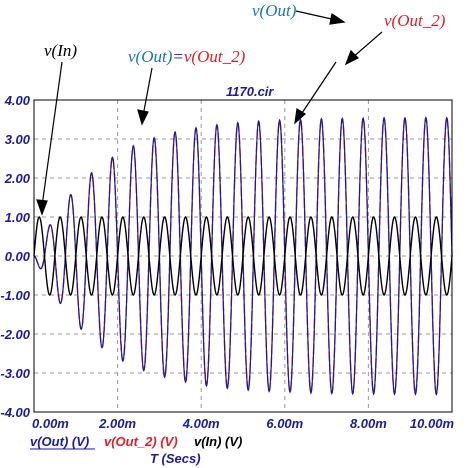 Image resolution: width=474 pixels, height=468 pixels. What do you see at coordinates (175, 458) in the screenshot?
I see `x-axis-label: T (Secs)` at bounding box center [175, 458].